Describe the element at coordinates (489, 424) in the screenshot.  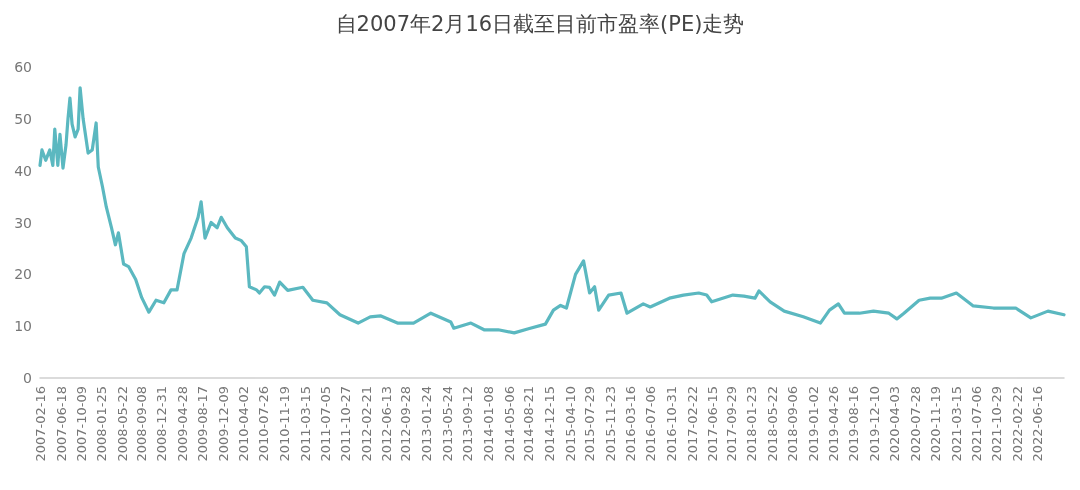
I see `x-tick-label: 2014-01-08` at that location.